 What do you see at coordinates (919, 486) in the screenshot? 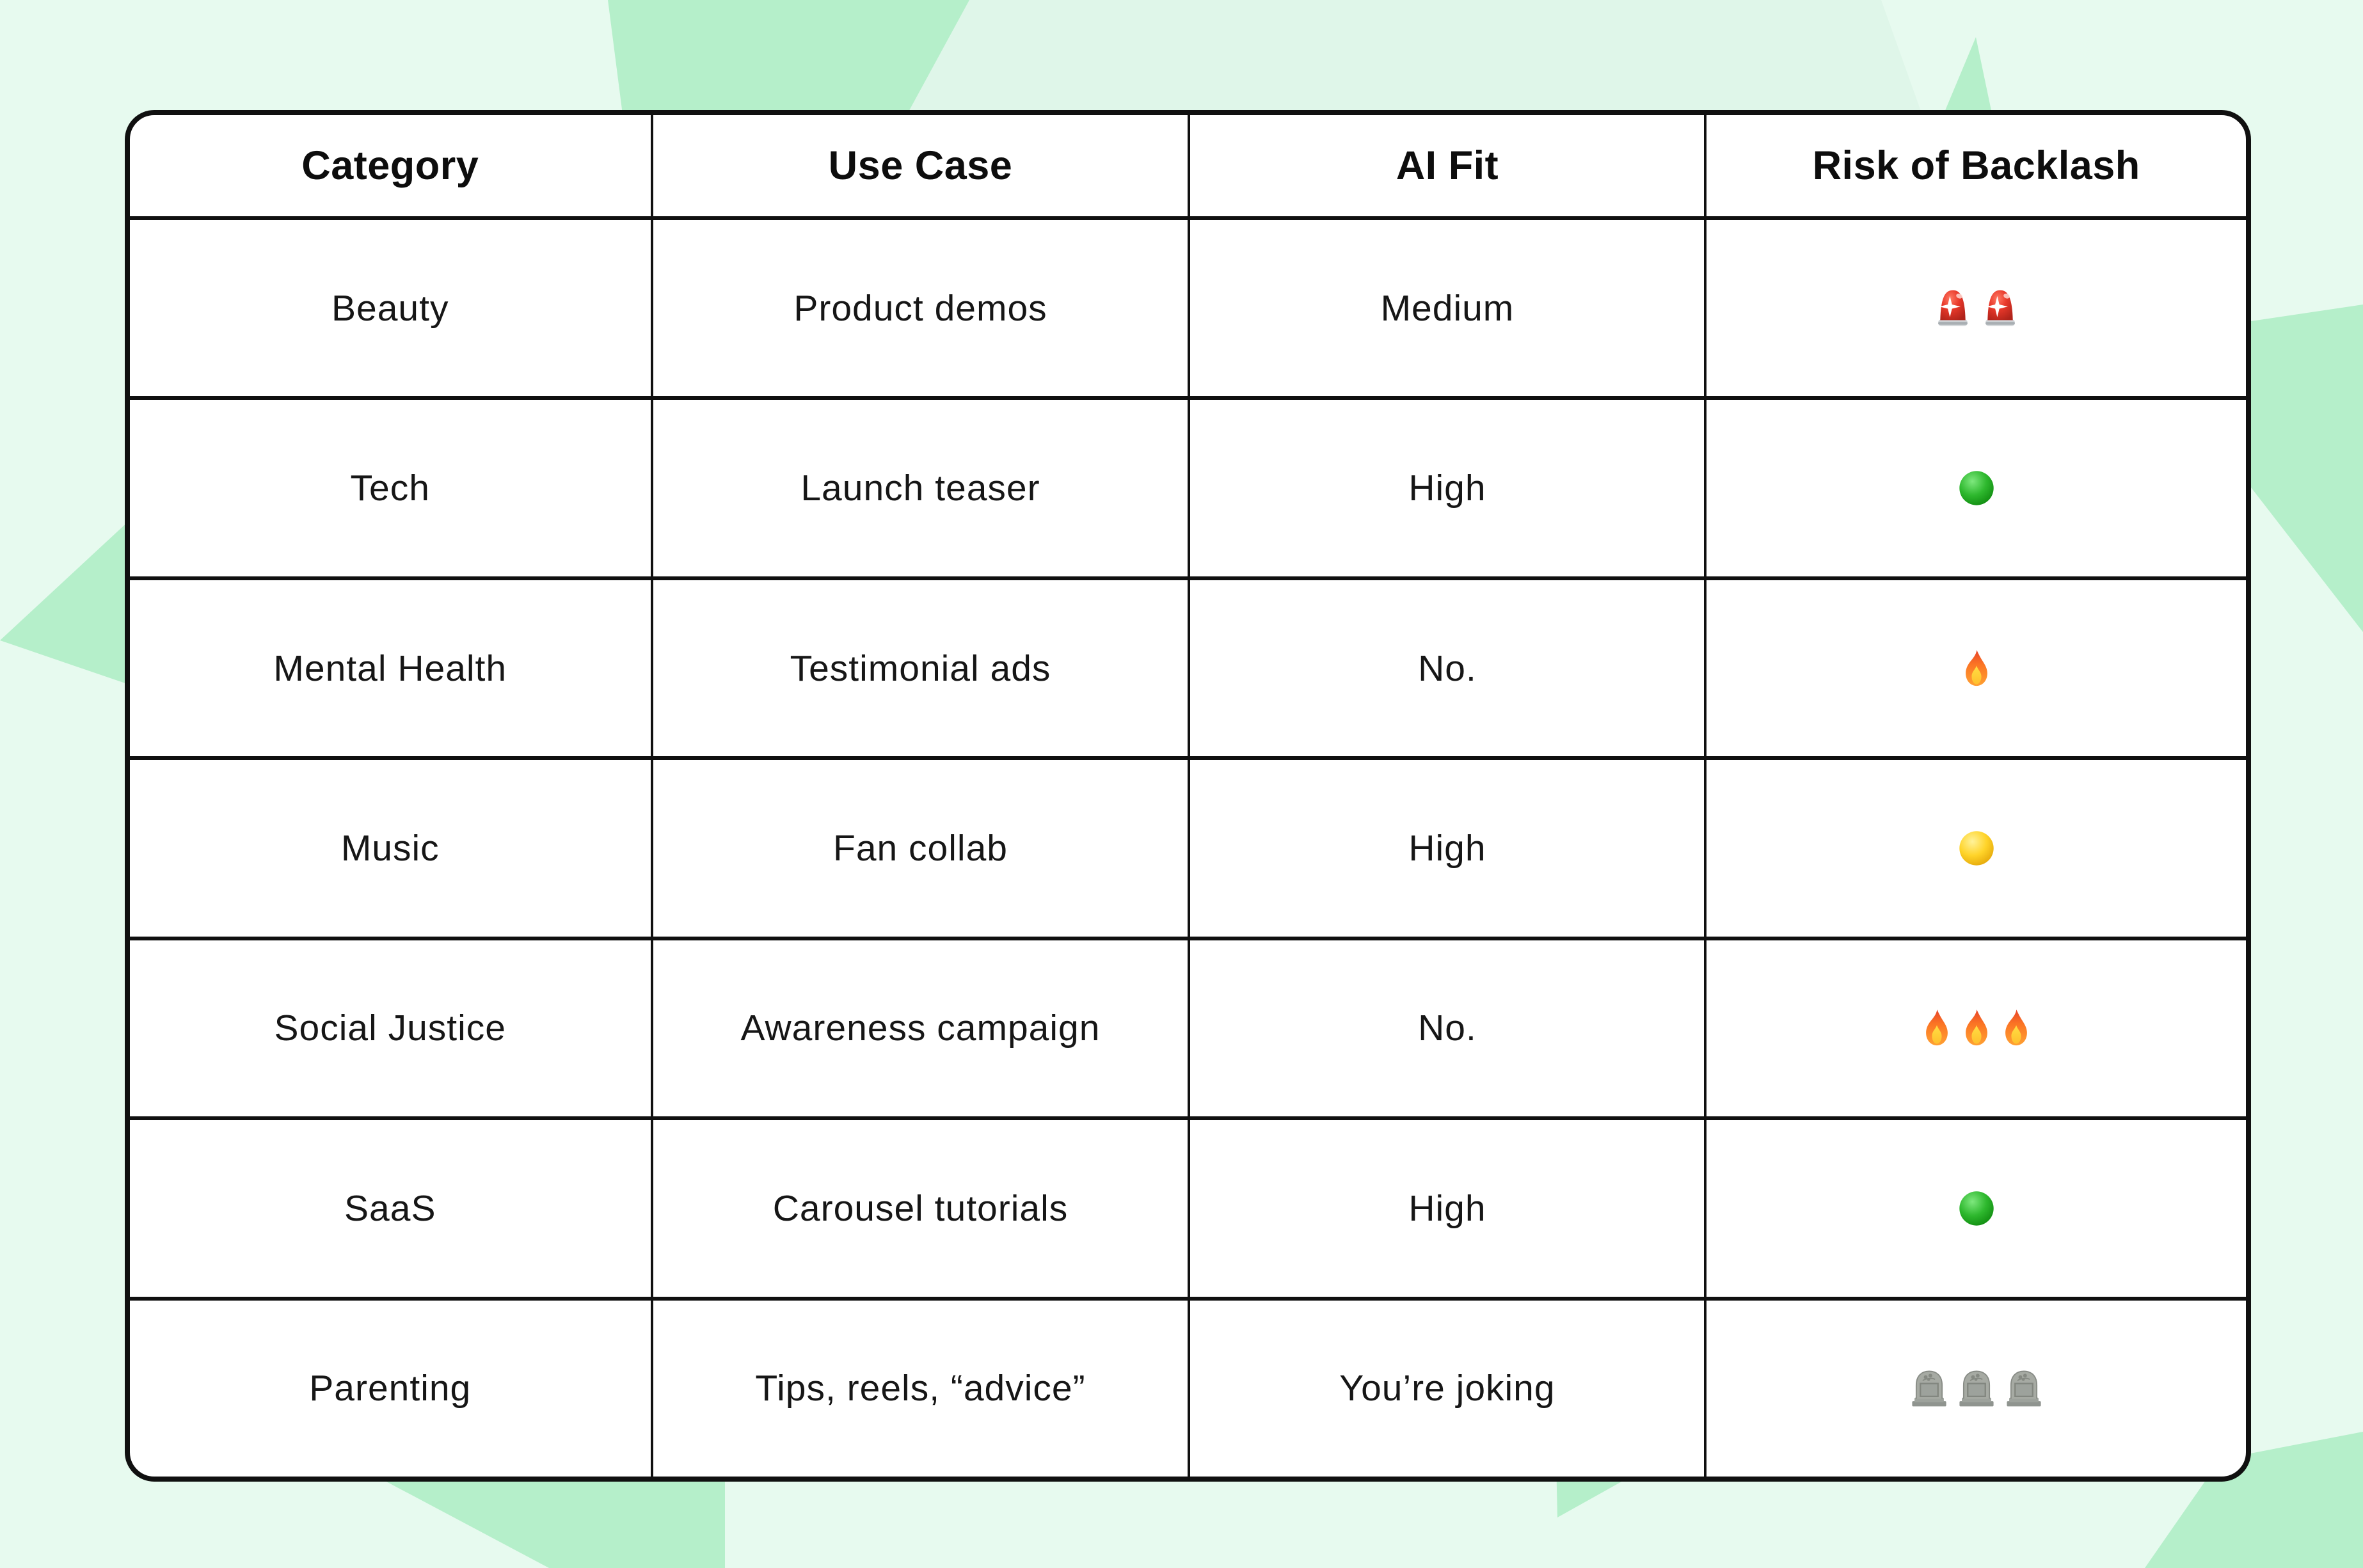
I see `cell-use-case: Launch teaser` at bounding box center [919, 486].